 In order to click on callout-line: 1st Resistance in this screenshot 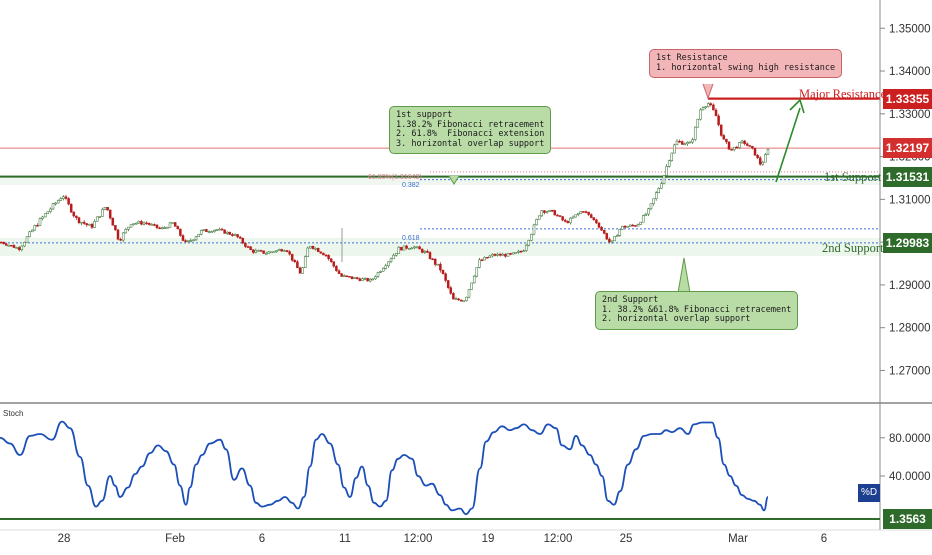, I will do `click(692, 58)`.